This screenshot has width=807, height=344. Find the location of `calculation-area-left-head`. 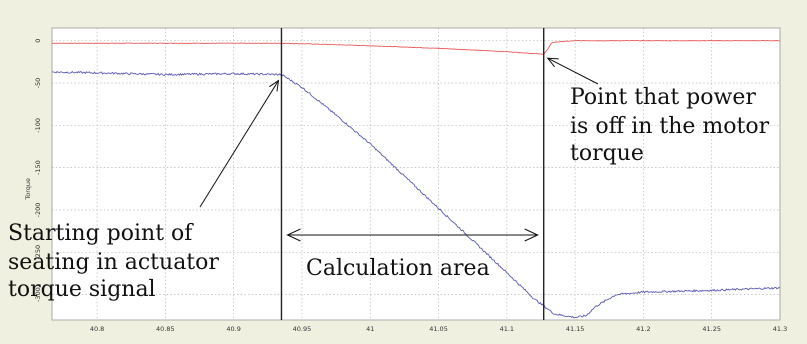

calculation-area-left-head is located at coordinates (293, 235).